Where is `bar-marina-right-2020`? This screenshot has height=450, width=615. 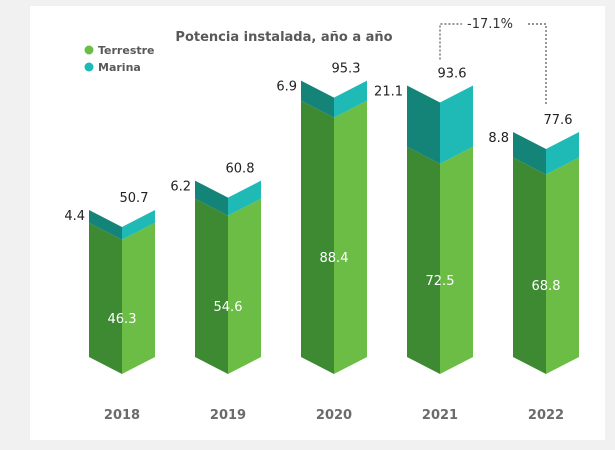 bar-marina-right-2020 is located at coordinates (350, 99).